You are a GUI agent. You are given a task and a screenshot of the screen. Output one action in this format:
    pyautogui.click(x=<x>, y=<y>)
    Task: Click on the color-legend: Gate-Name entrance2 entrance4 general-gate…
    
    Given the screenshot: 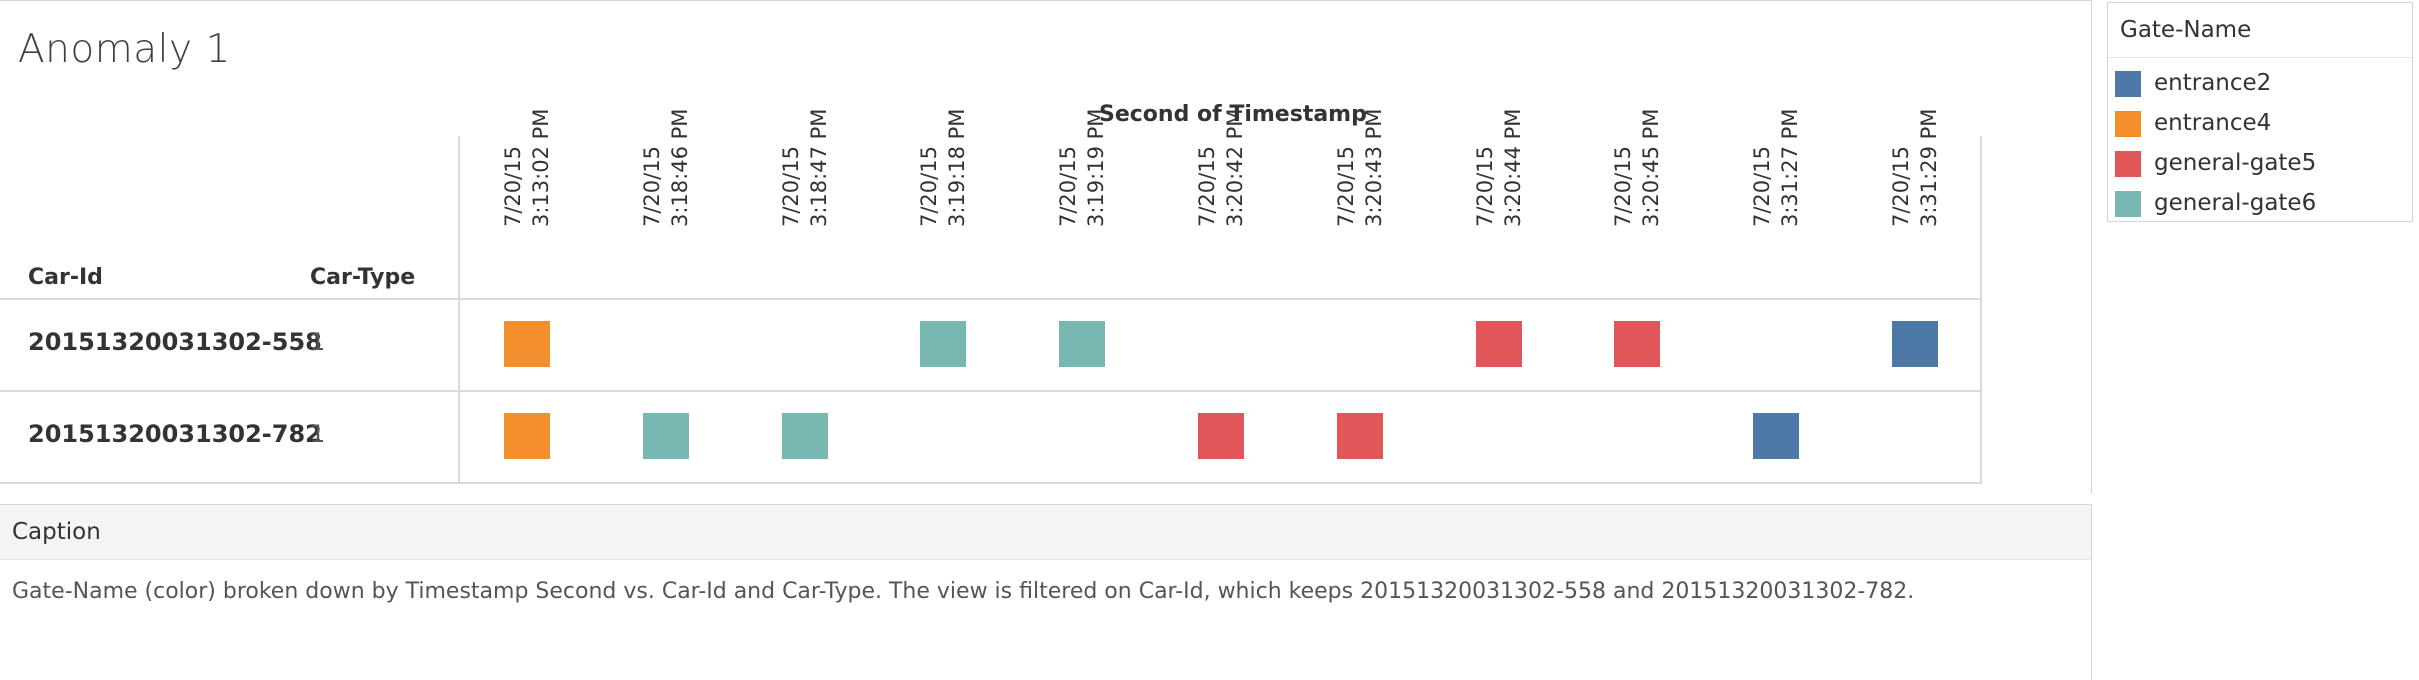 What is the action you would take?
    pyautogui.click(x=2260, y=112)
    